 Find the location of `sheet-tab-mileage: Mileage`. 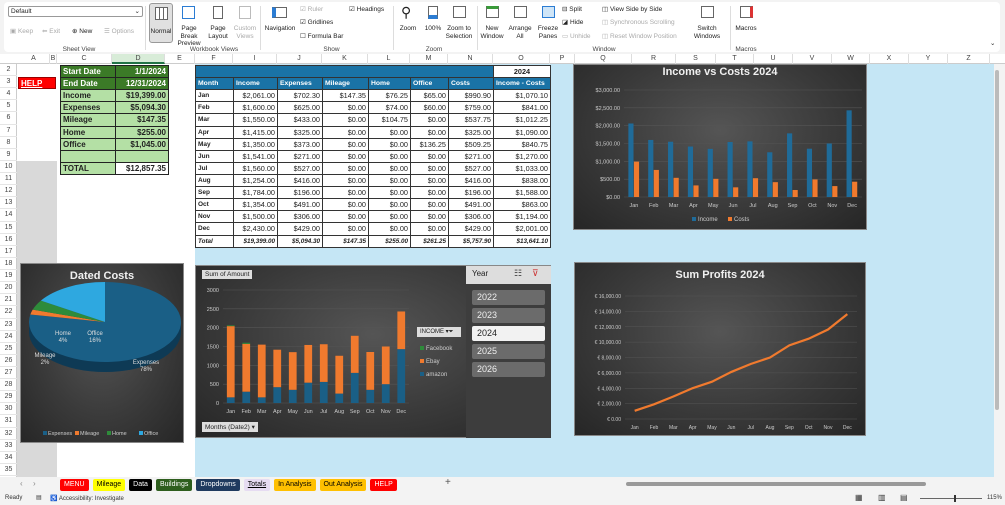

sheet-tab-mileage: Mileage is located at coordinates (109, 485).